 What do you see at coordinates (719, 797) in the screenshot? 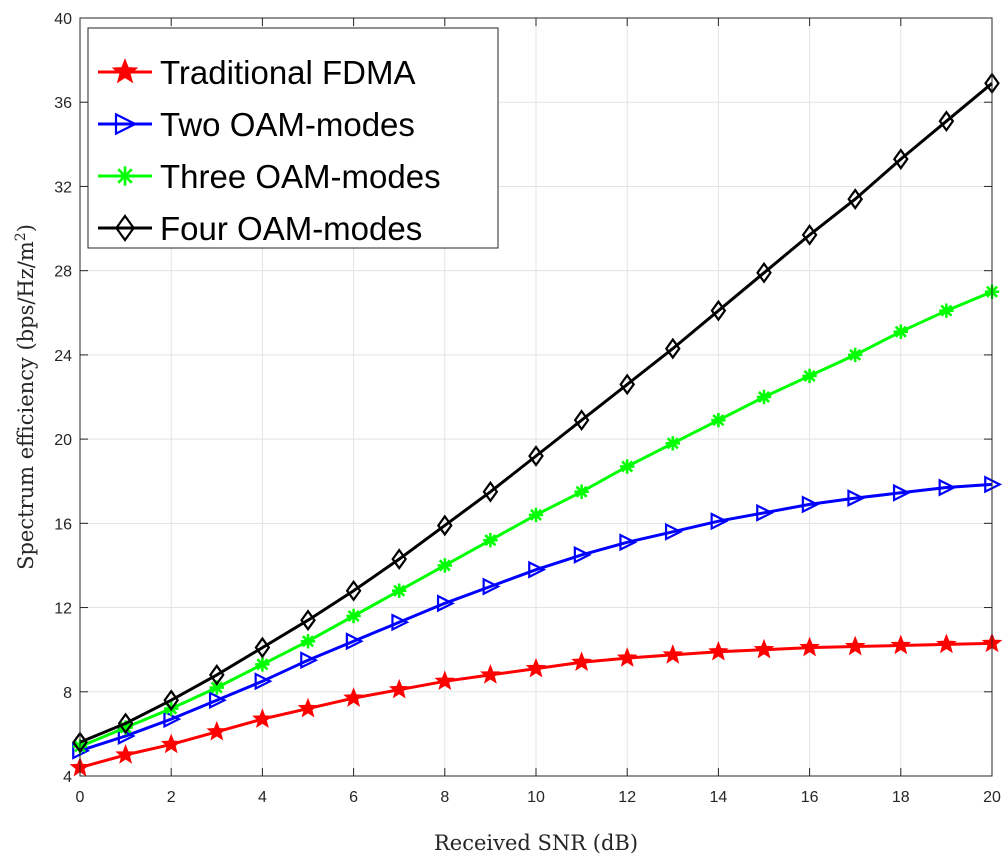
I see `x-tick-label: 14` at bounding box center [719, 797].